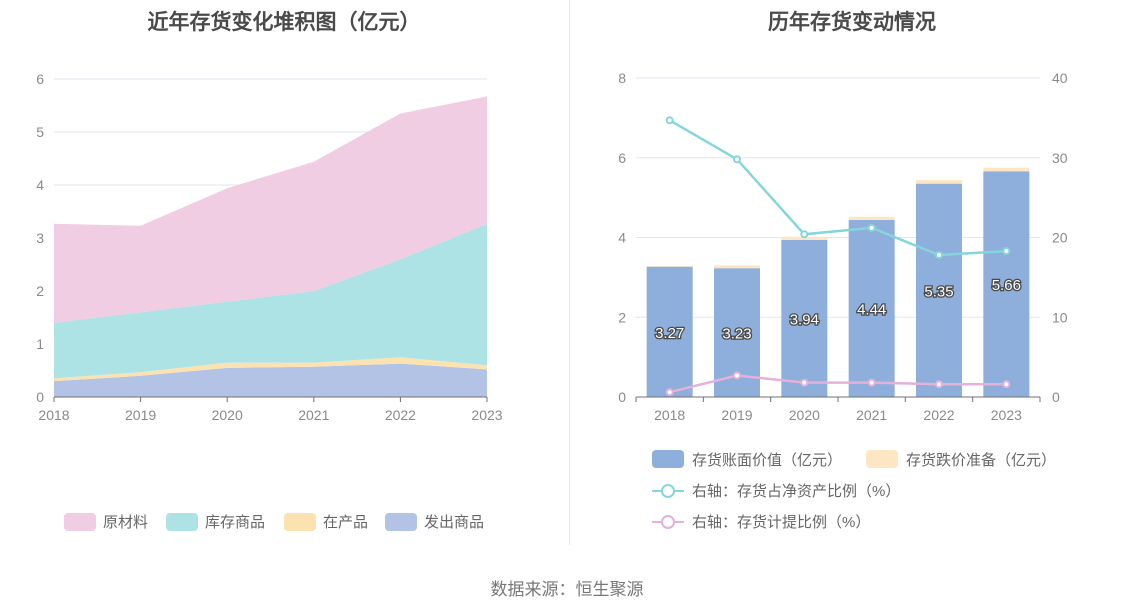 The width and height of the screenshot is (1134, 612). Describe the element at coordinates (669, 415) in the screenshot. I see `right-x-tick-label: 2018` at that location.